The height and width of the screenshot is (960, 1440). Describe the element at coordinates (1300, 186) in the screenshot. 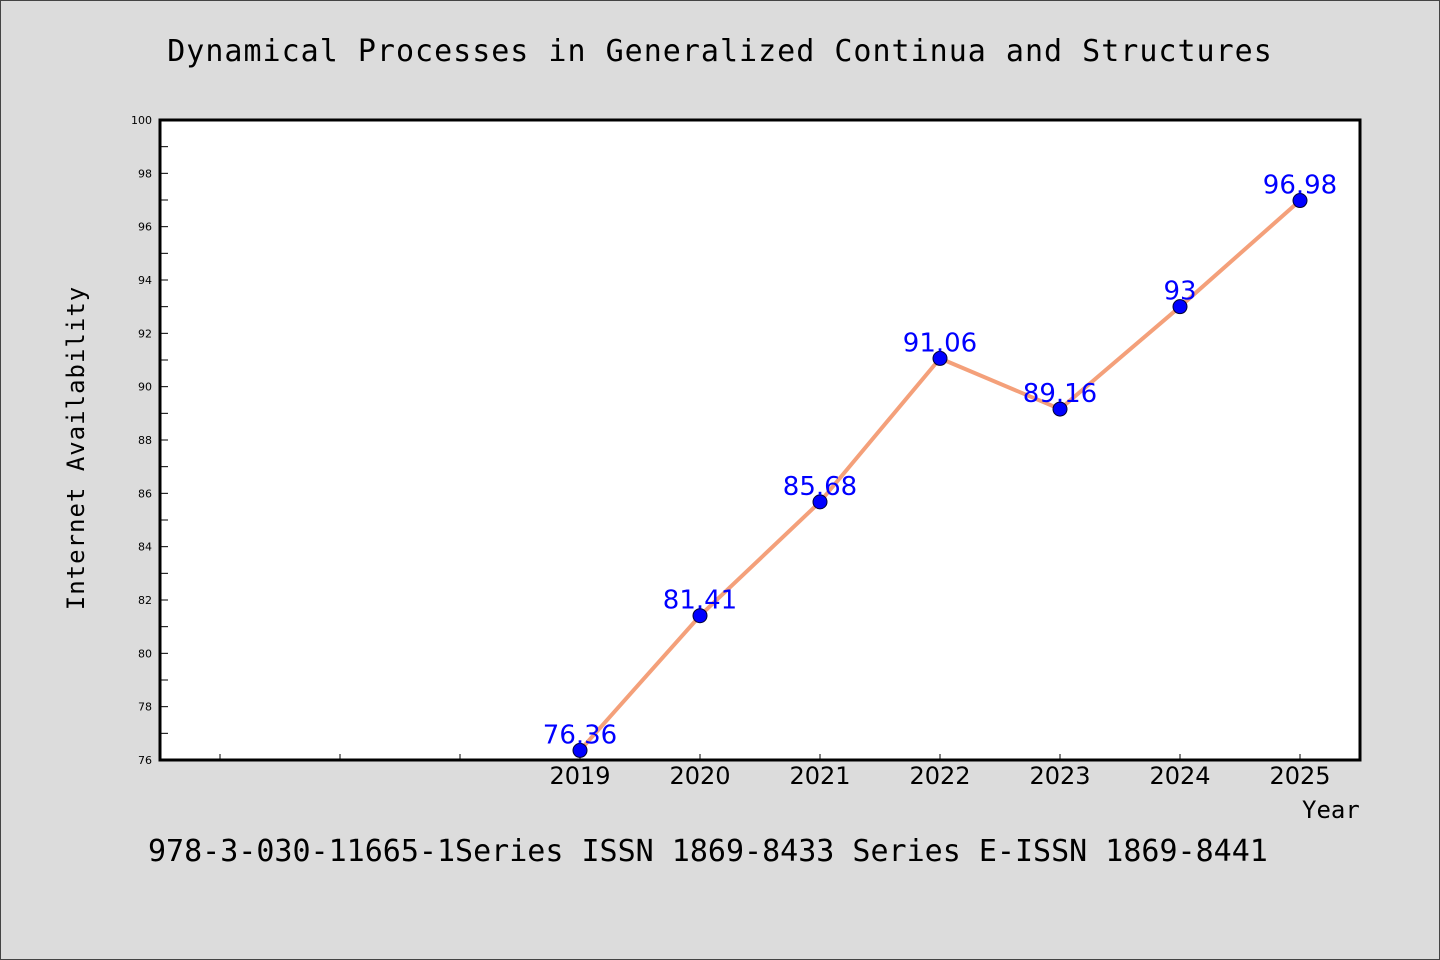

I see `data-label: 96.98` at that location.